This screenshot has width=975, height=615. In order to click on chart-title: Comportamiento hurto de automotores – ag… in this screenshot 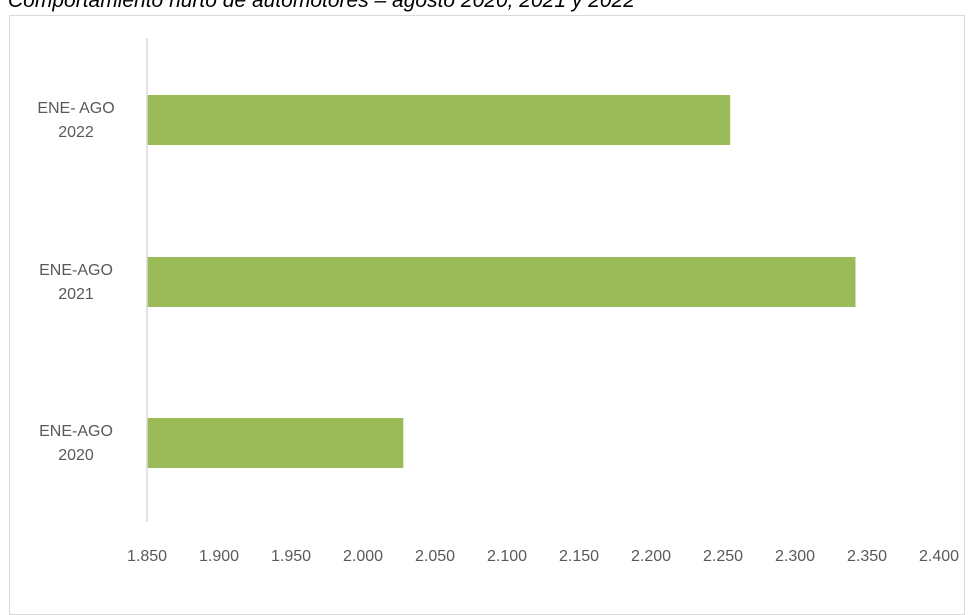, I will do `click(321, 6)`.